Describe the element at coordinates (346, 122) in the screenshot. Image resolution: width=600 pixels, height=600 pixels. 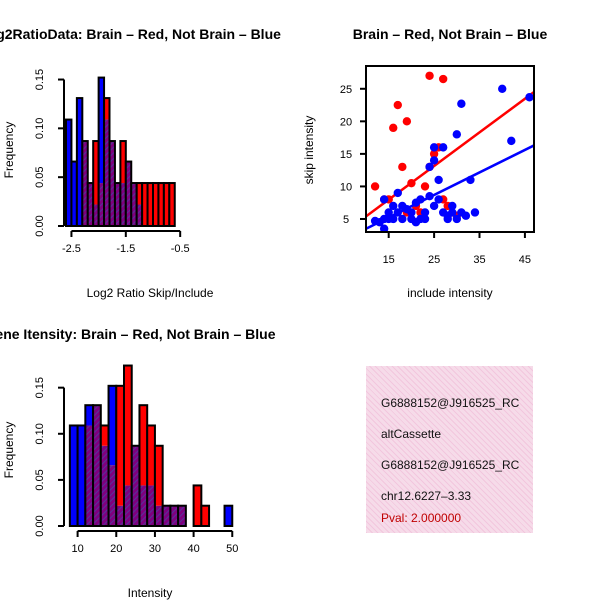
I see `y-tick-label: 20` at that location.